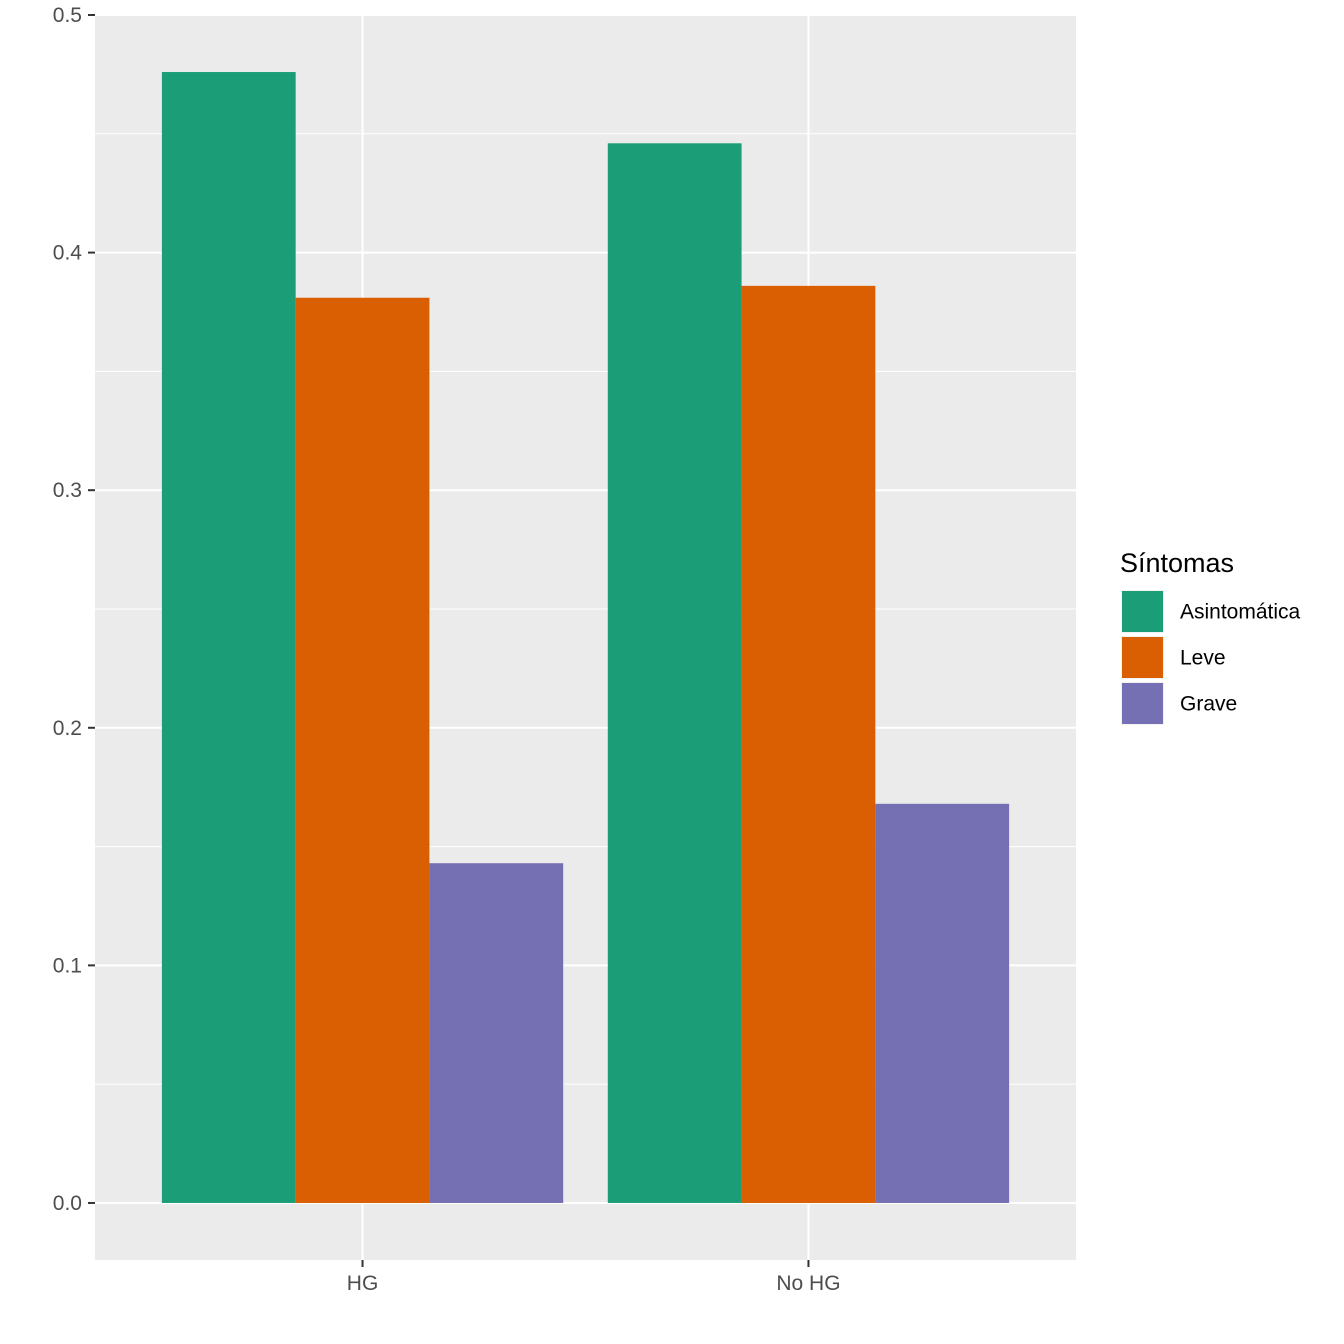 The height and width of the screenshot is (1344, 1344). What do you see at coordinates (1203, 658) in the screenshot?
I see `legend-label: Leve` at bounding box center [1203, 658].